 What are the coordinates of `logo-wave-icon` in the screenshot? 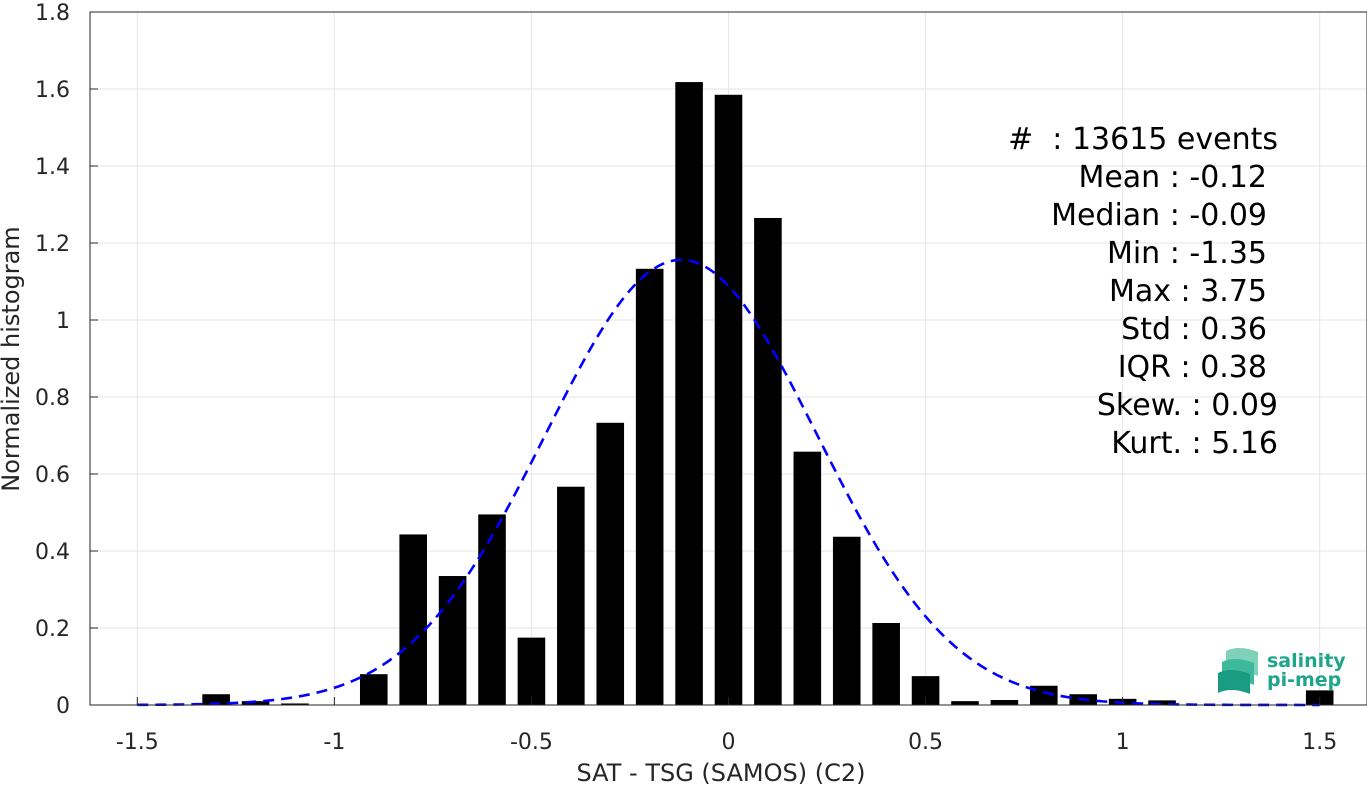 It's located at (1238, 671).